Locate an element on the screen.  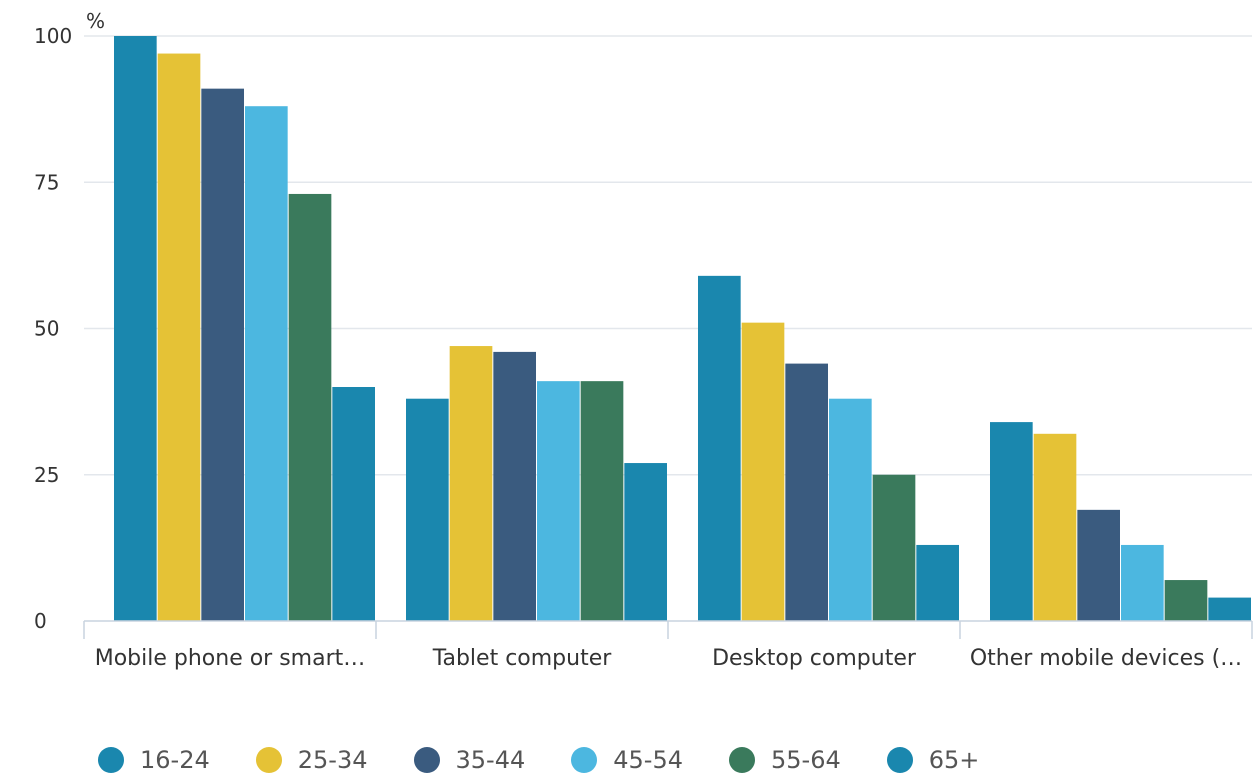
legend-item: 55-64 is located at coordinates (785, 760).